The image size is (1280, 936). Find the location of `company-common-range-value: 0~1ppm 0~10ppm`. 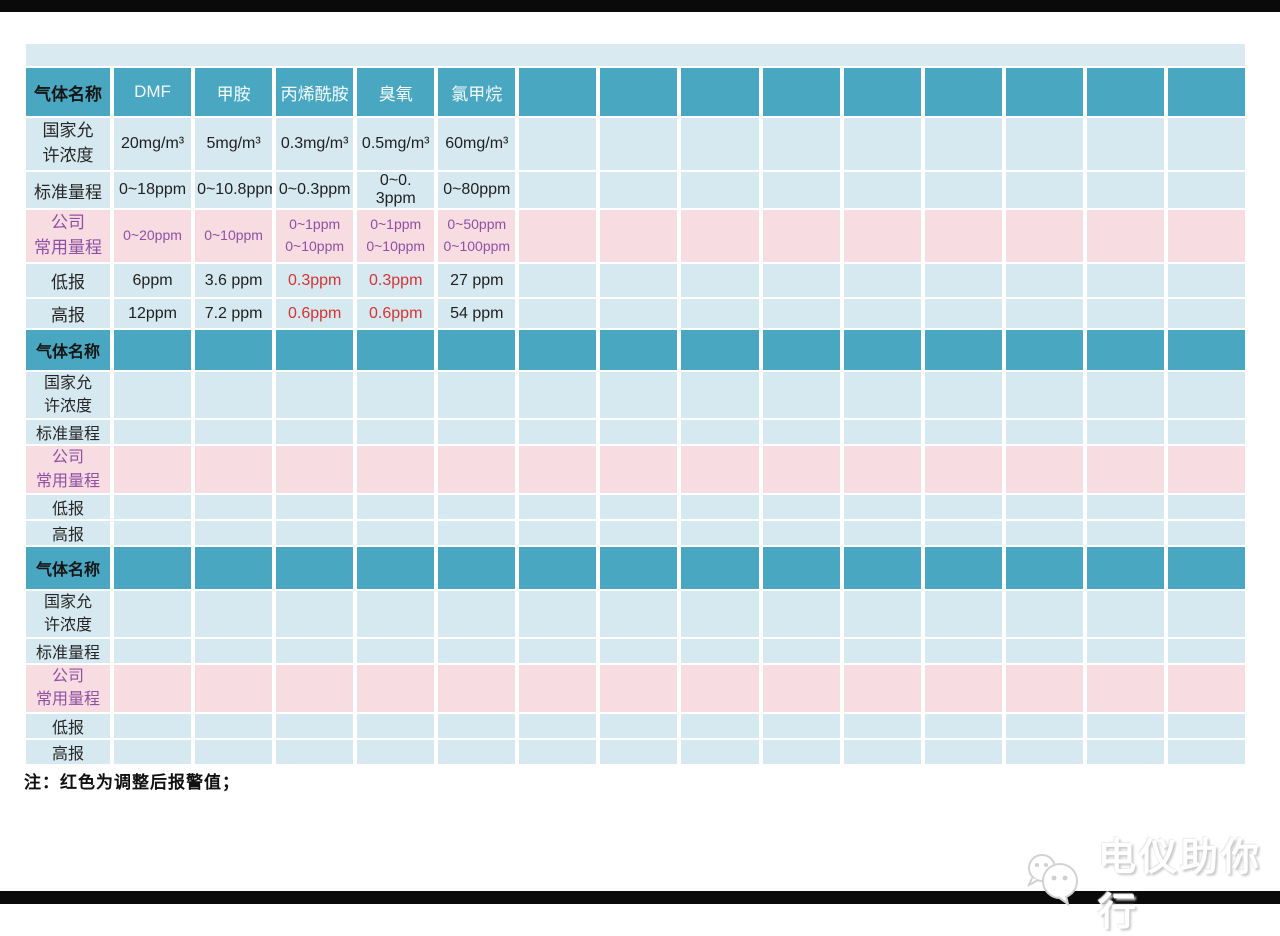

company-common-range-value: 0~1ppm 0~10ppm is located at coordinates (315, 236).